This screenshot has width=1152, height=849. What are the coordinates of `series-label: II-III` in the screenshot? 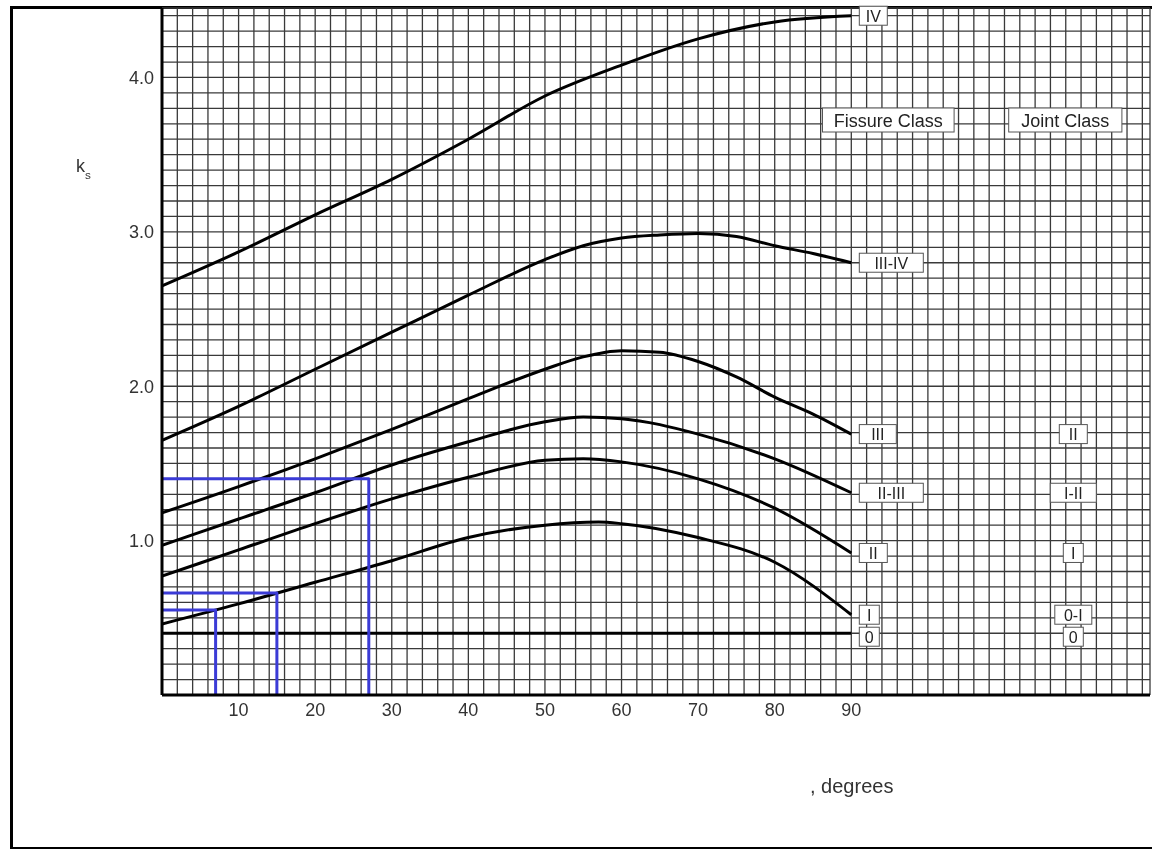 It's located at (891, 493).